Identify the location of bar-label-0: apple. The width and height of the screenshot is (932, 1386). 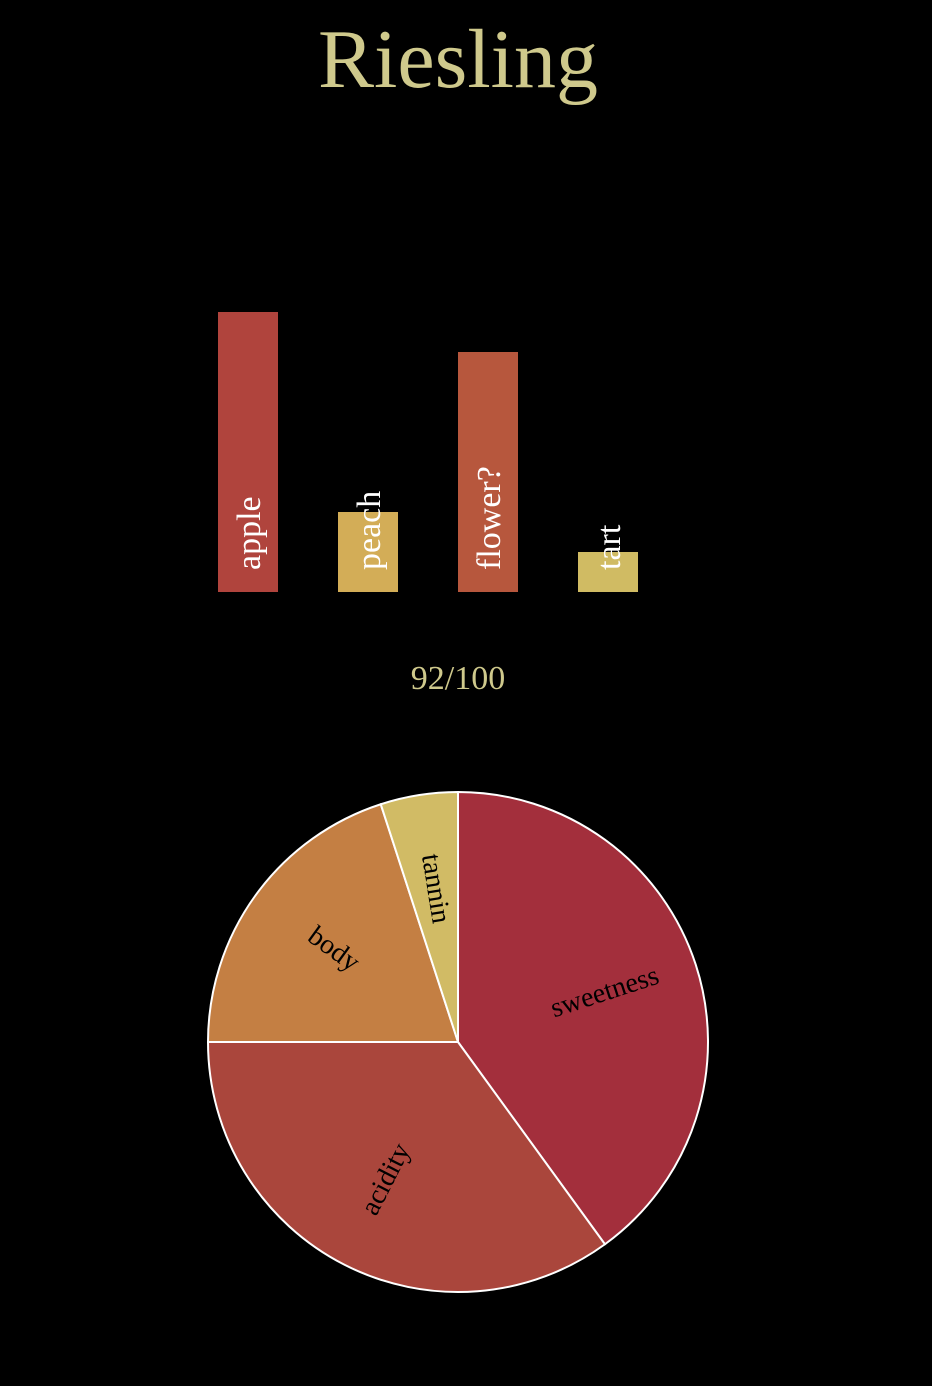
(249, 533).